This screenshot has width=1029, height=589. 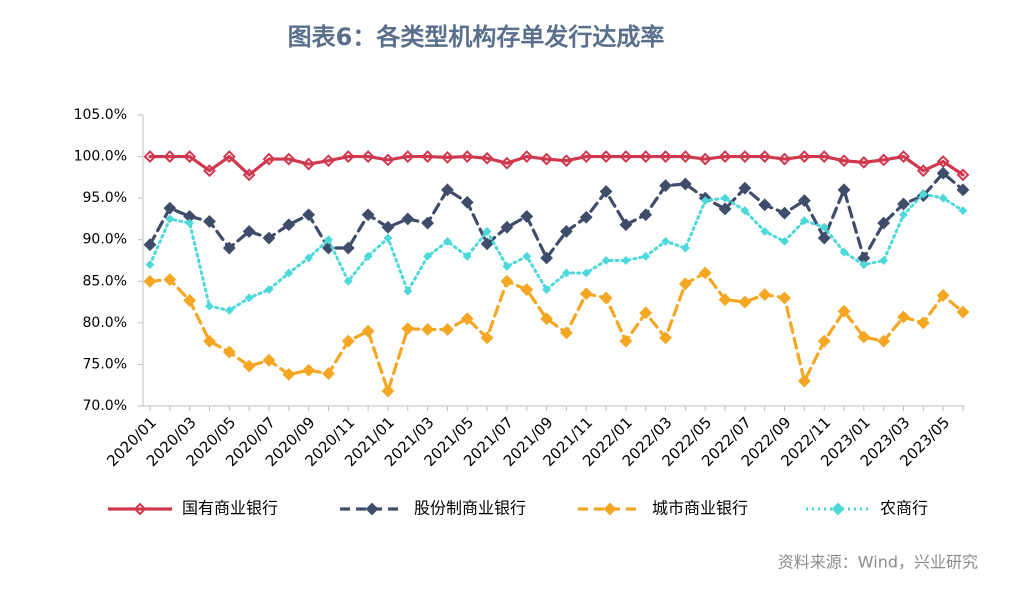 I want to click on chart-title: 图表6：各类型机构存单发行达成率, so click(x=476, y=37).